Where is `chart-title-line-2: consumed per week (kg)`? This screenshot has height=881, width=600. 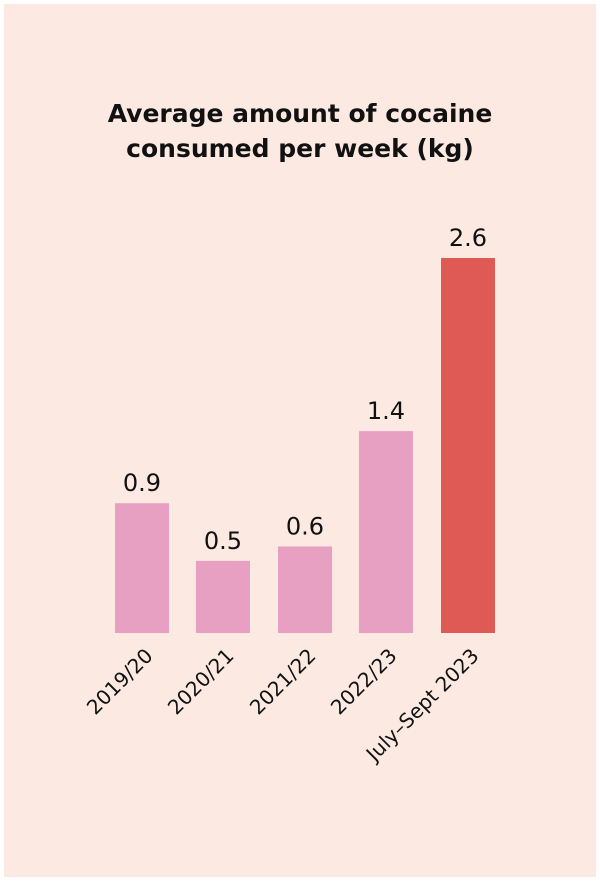 chart-title-line-2: consumed per week (kg) is located at coordinates (300, 148).